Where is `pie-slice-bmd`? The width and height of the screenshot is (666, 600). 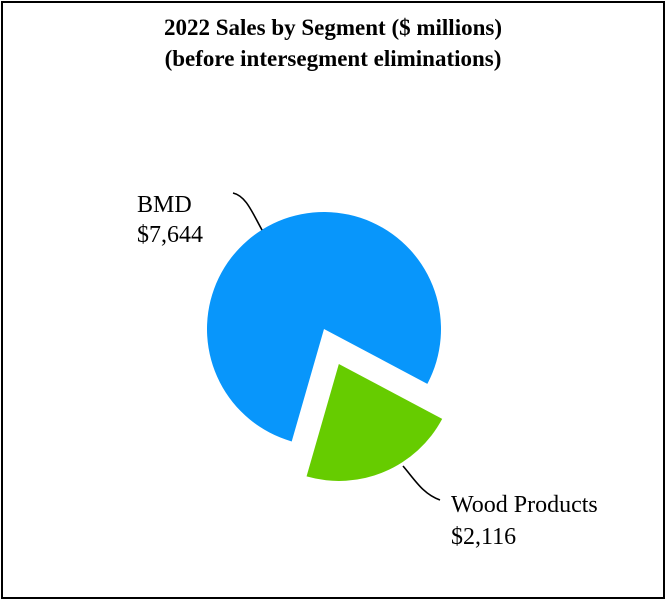
pie-slice-bmd is located at coordinates (324, 326).